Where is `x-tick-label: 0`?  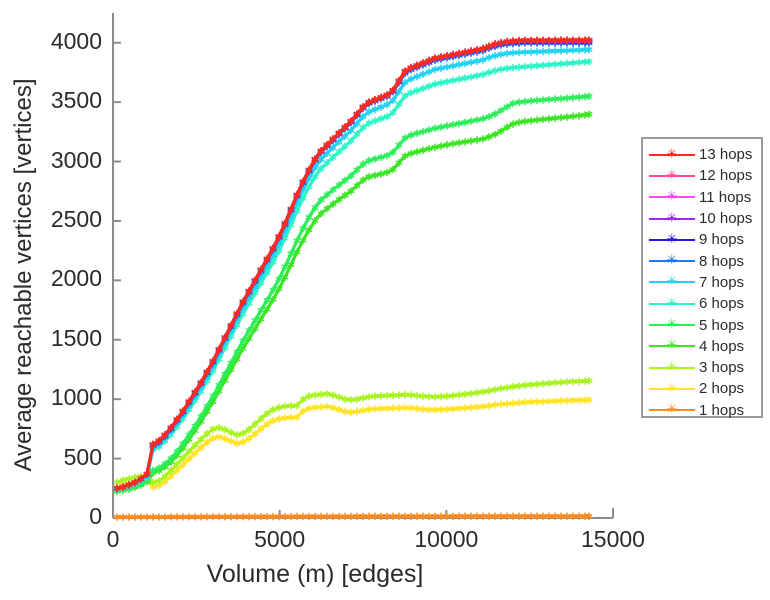
x-tick-label: 0 is located at coordinates (113, 539).